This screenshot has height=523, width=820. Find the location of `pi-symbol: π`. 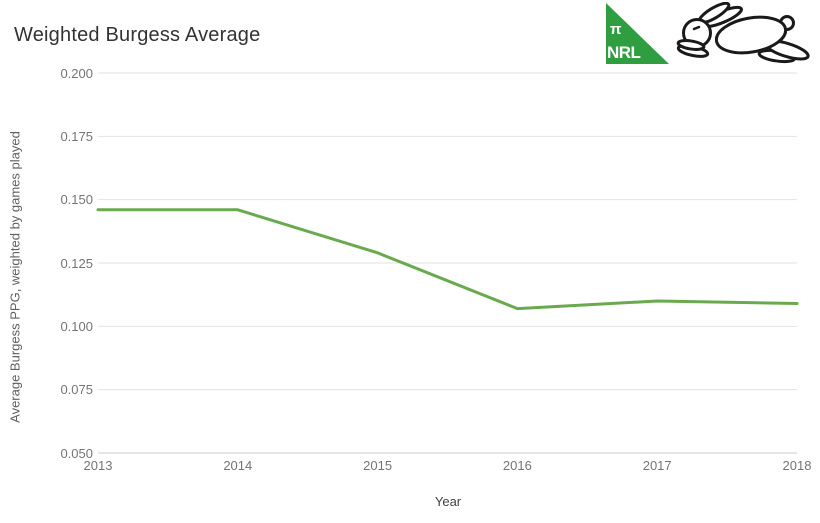

pi-symbol: π is located at coordinates (616, 29).